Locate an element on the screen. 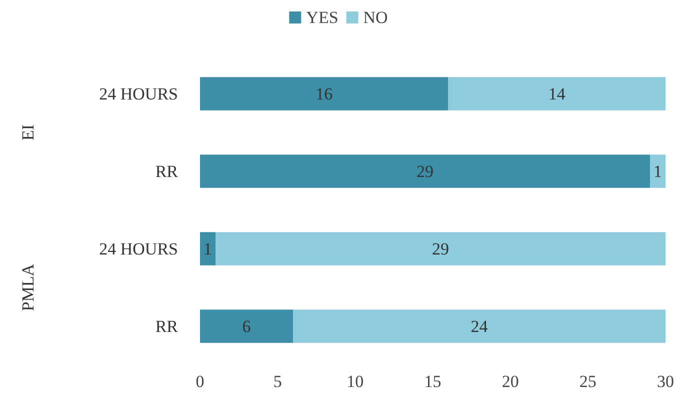 The image size is (677, 409). x-tick-label: 30 is located at coordinates (665, 381).